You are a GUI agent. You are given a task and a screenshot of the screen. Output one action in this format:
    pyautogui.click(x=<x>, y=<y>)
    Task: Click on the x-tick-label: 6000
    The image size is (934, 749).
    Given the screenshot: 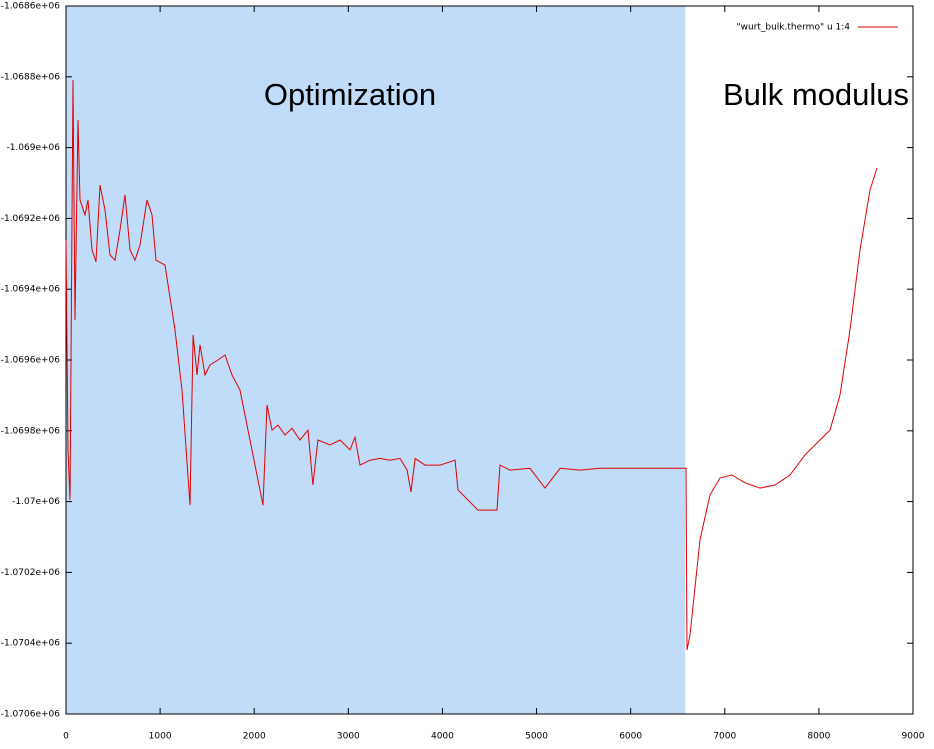 What is the action you would take?
    pyautogui.click(x=630, y=737)
    